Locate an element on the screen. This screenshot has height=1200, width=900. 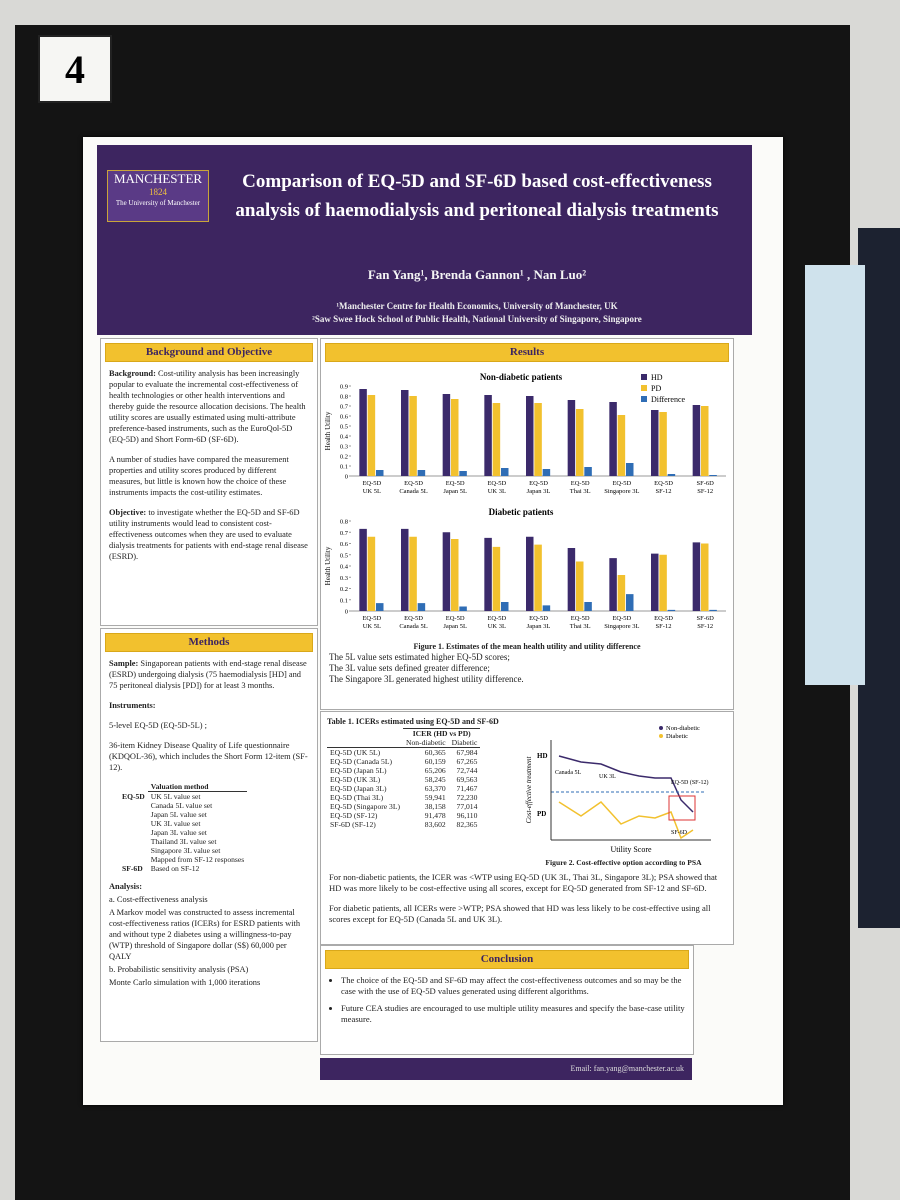
cell: SF-6D (SF-12) is located at coordinates (353, 824).